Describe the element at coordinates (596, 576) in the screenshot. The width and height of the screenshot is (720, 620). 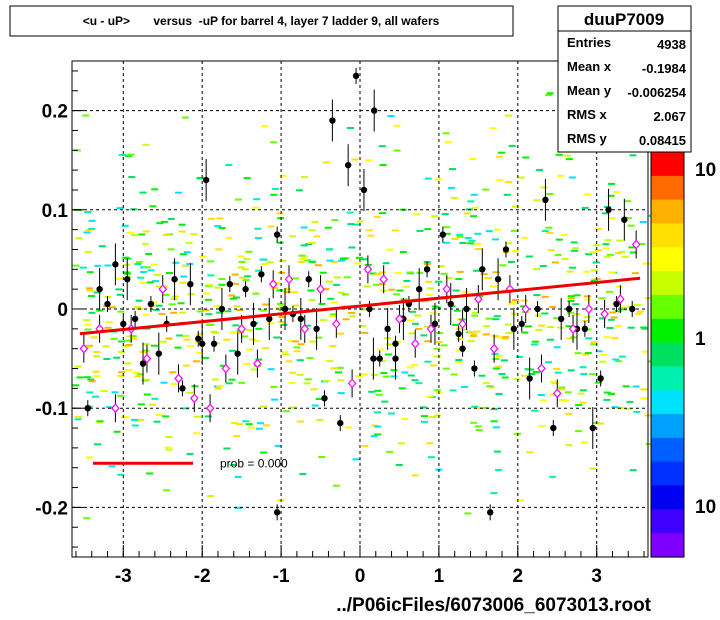
I see `x-tick-label: 3` at that location.